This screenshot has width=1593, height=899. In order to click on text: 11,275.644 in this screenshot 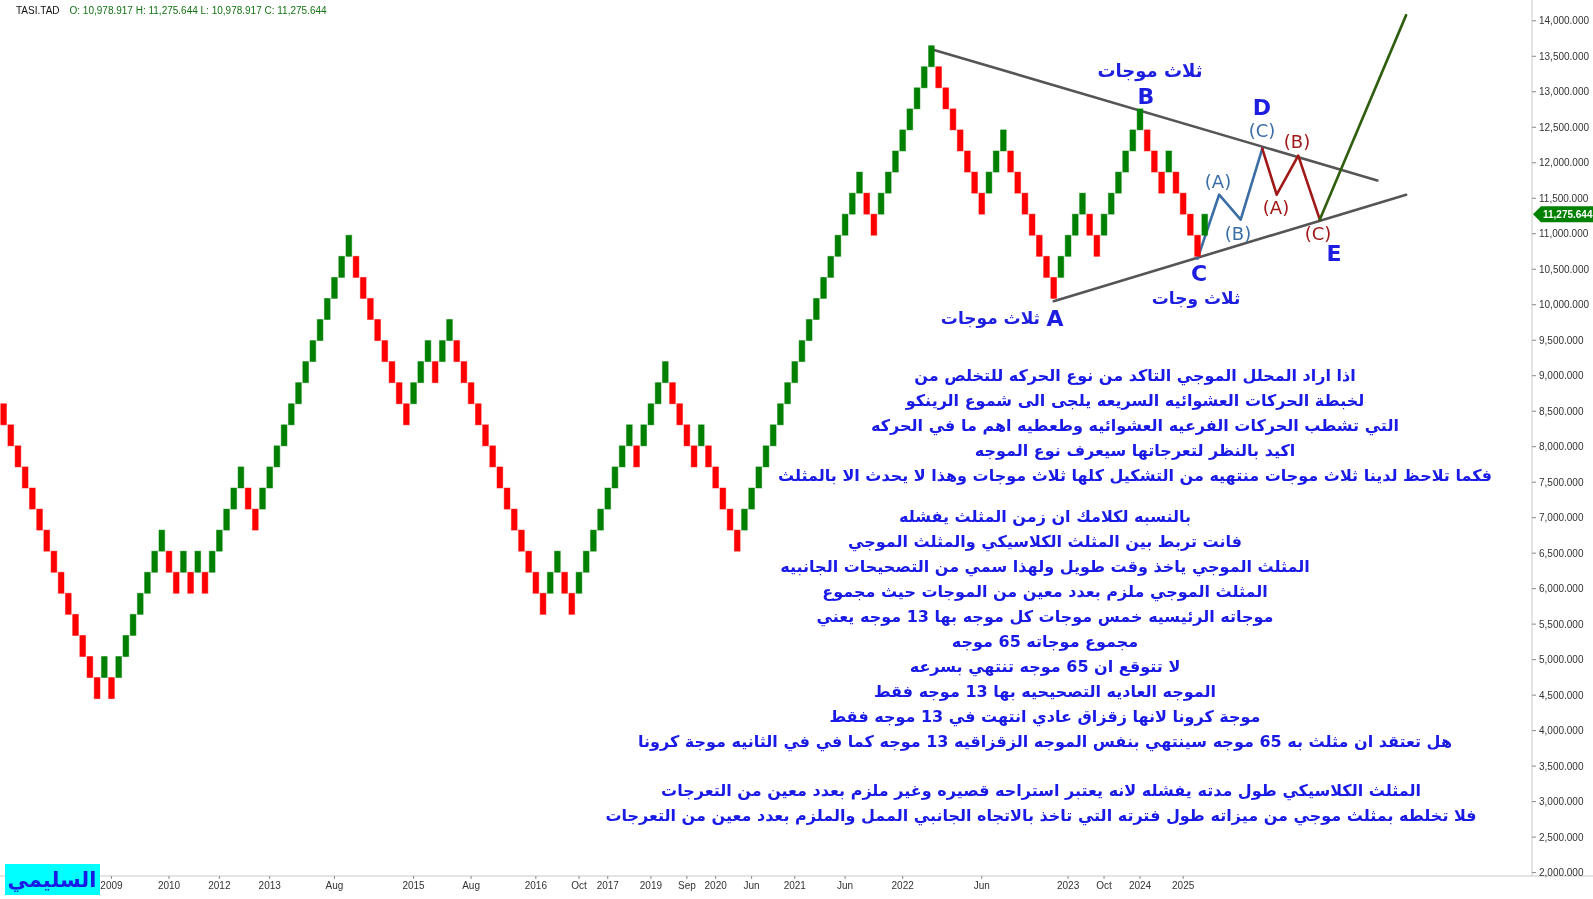, I will do `click(1568, 214)`.